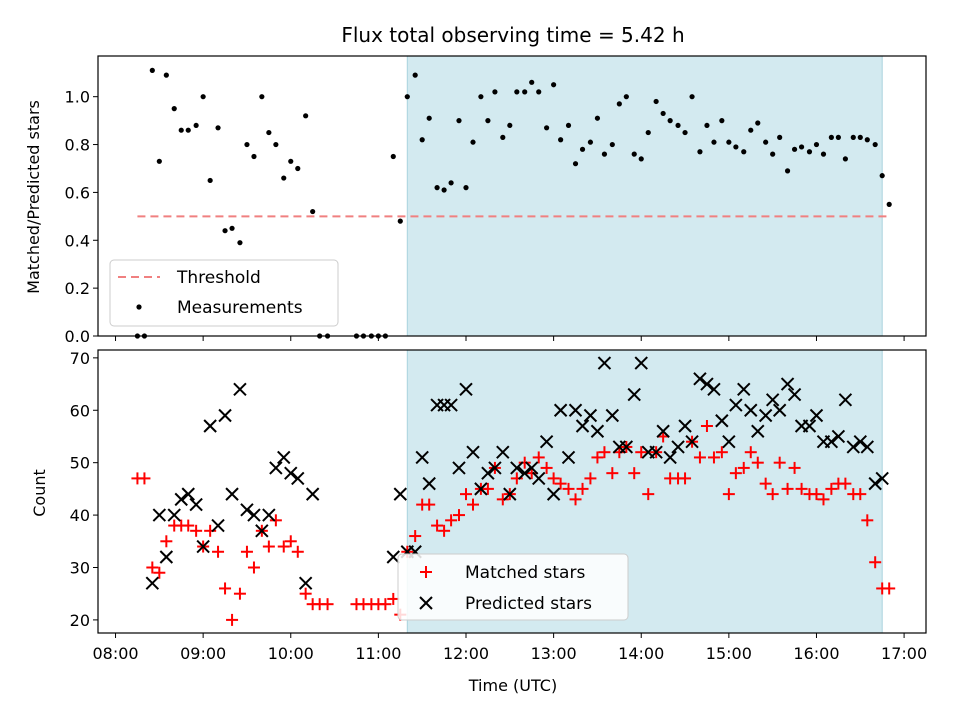 This screenshot has height=720, width=960. Describe the element at coordinates (115, 653) in the screenshot. I see `x-tick-label: 08:00` at that location.